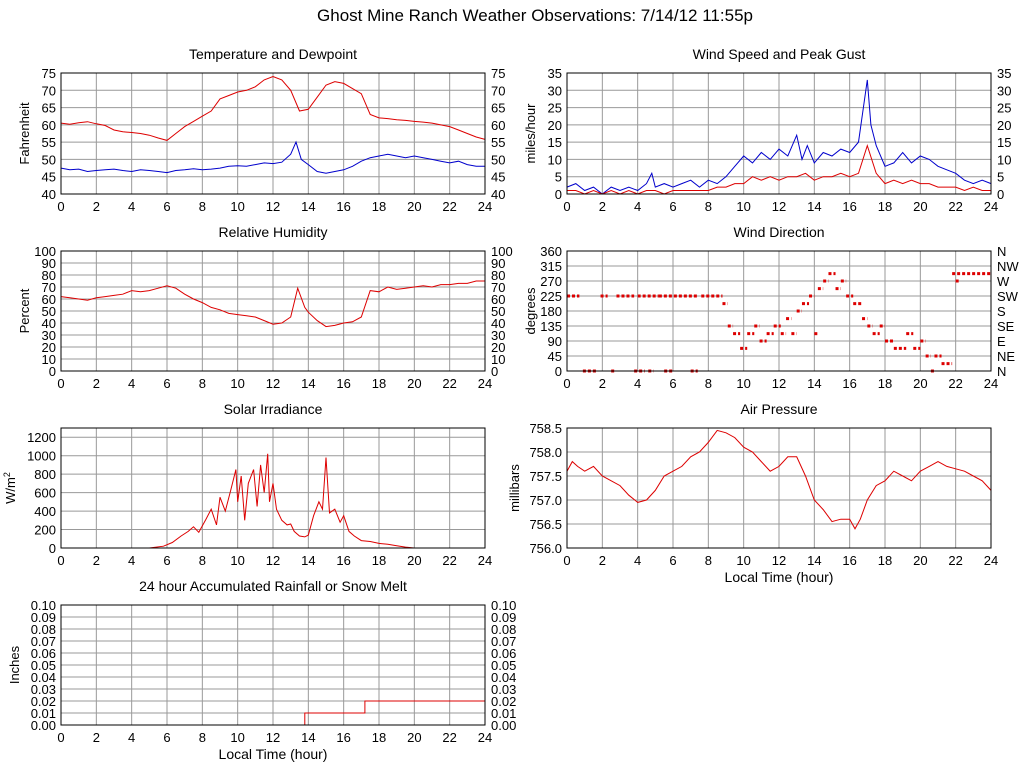  What do you see at coordinates (273, 232) in the screenshot?
I see `rh-title: Relative Humidity` at bounding box center [273, 232].